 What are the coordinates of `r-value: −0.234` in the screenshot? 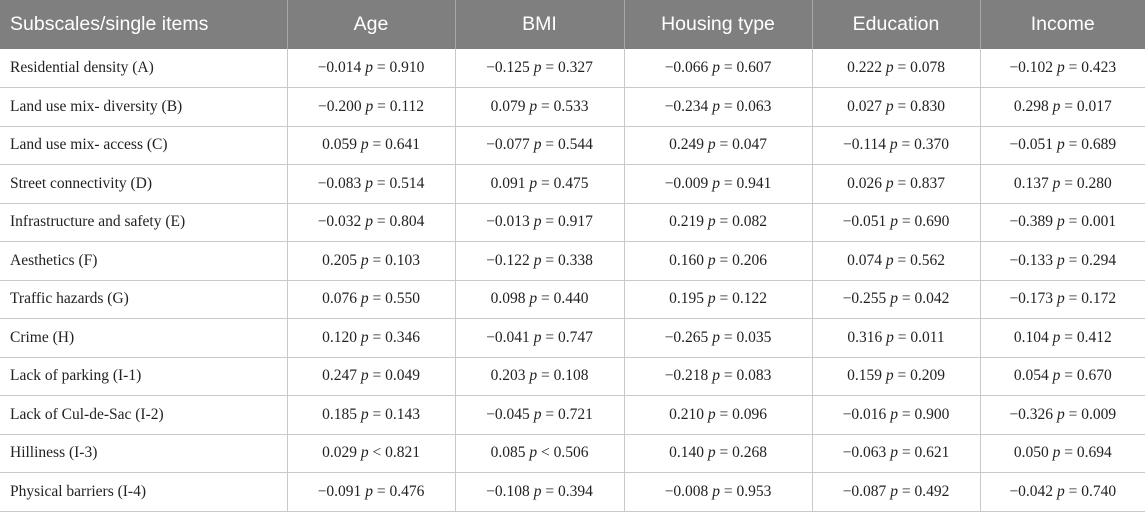 It's located at (686, 106).